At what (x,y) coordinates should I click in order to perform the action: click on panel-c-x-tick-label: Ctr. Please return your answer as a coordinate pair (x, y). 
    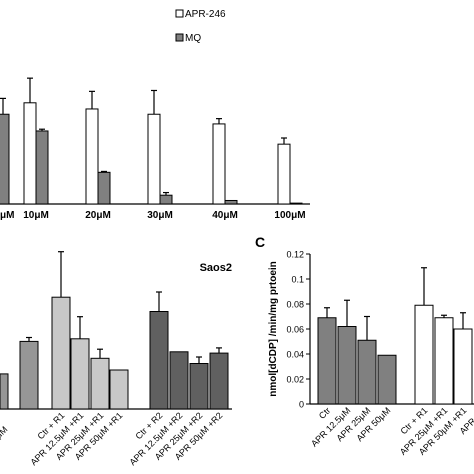
    Looking at the image, I should click on (325, 413).